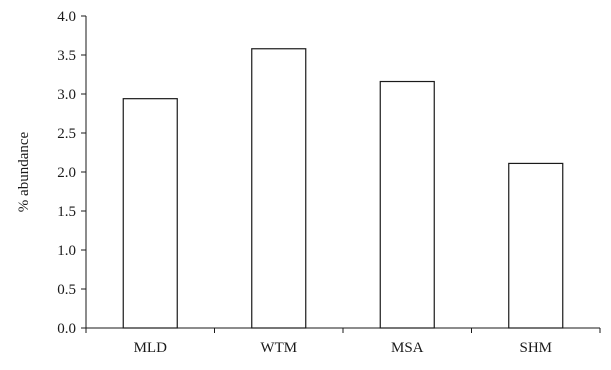  Describe the element at coordinates (66, 212) in the screenshot. I see `y-tick-label: 1.5` at that location.